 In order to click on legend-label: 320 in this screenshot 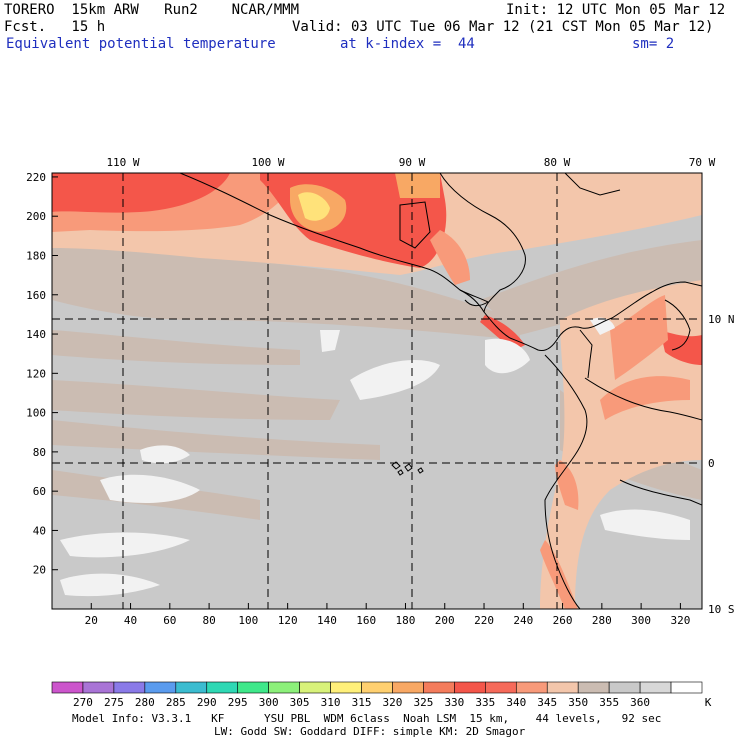, I will do `click(392, 702)`.